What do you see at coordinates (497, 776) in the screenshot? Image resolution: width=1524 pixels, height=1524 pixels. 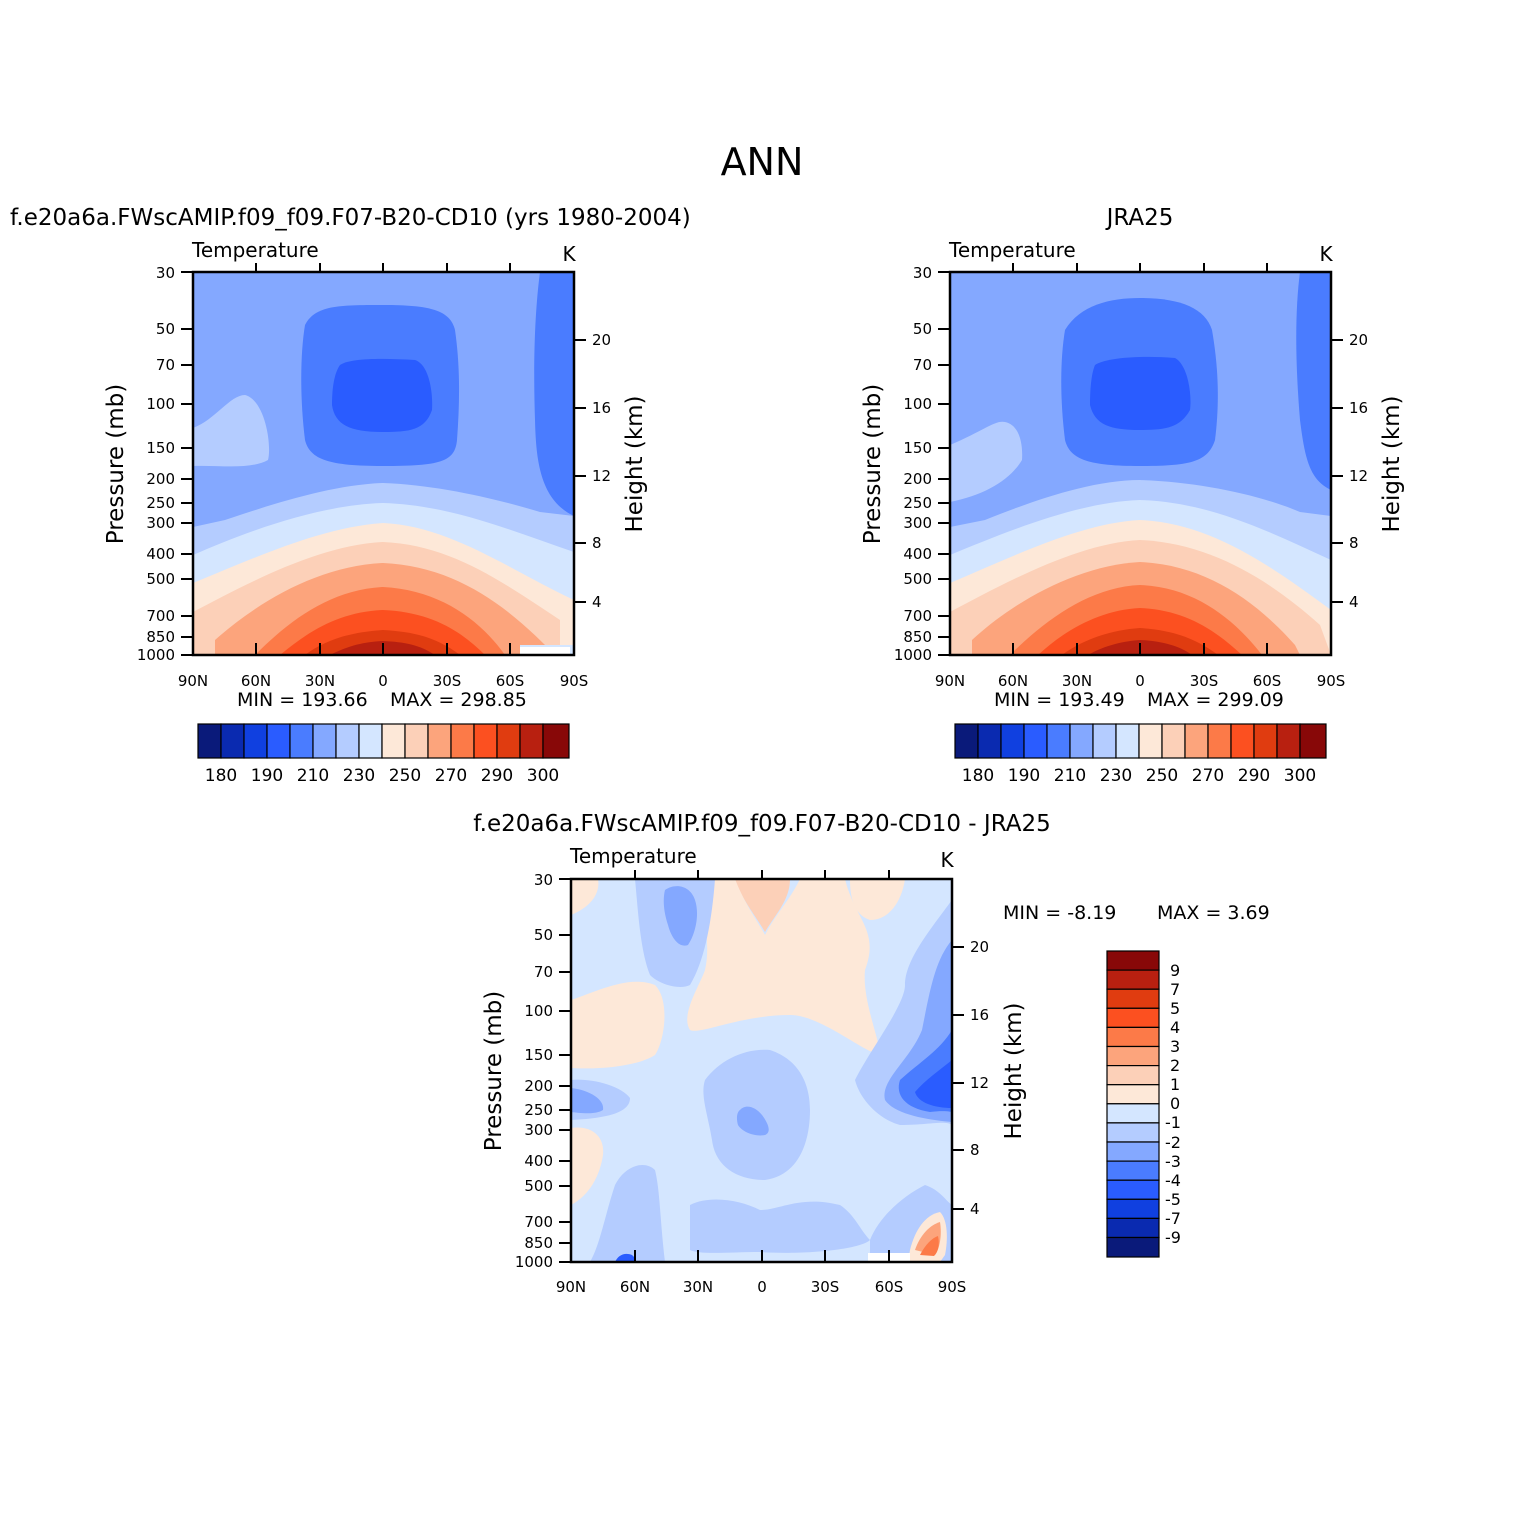 I see `colorbar-label: 290` at bounding box center [497, 776].